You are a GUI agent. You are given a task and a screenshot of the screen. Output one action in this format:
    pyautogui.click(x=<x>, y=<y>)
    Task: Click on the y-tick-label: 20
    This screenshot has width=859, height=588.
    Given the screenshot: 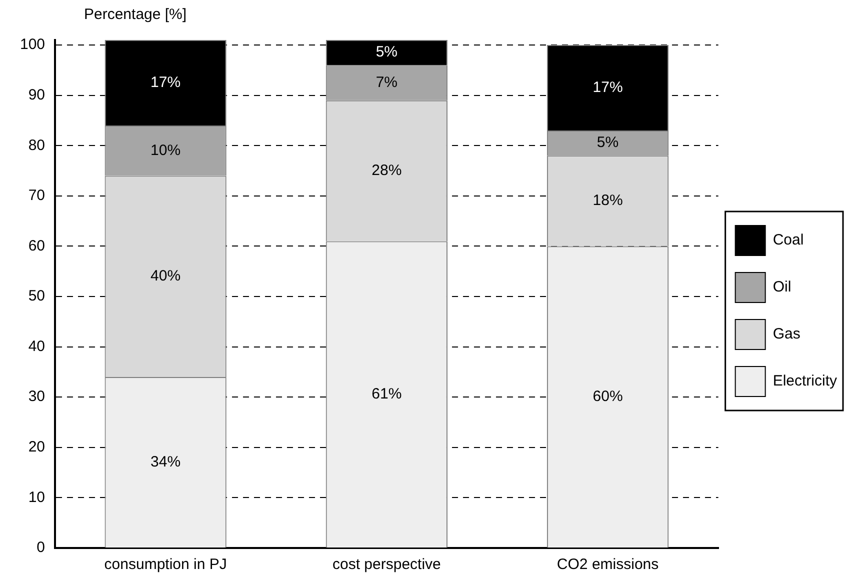 What is the action you would take?
    pyautogui.click(x=37, y=447)
    